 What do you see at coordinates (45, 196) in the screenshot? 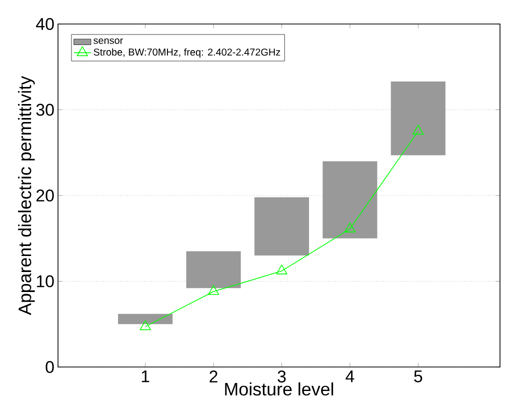
I see `y-tick-label: 20` at bounding box center [45, 196].